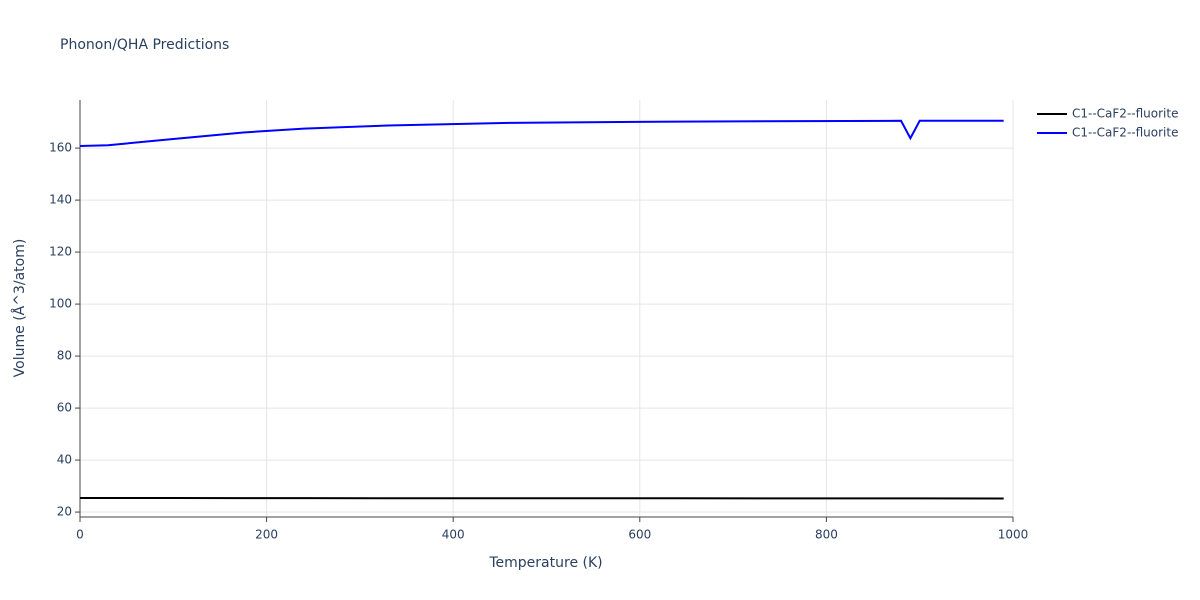 Image resolution: width=1200 pixels, height=600 pixels. What do you see at coordinates (64, 512) in the screenshot?
I see `y-tick-label: 20` at bounding box center [64, 512].